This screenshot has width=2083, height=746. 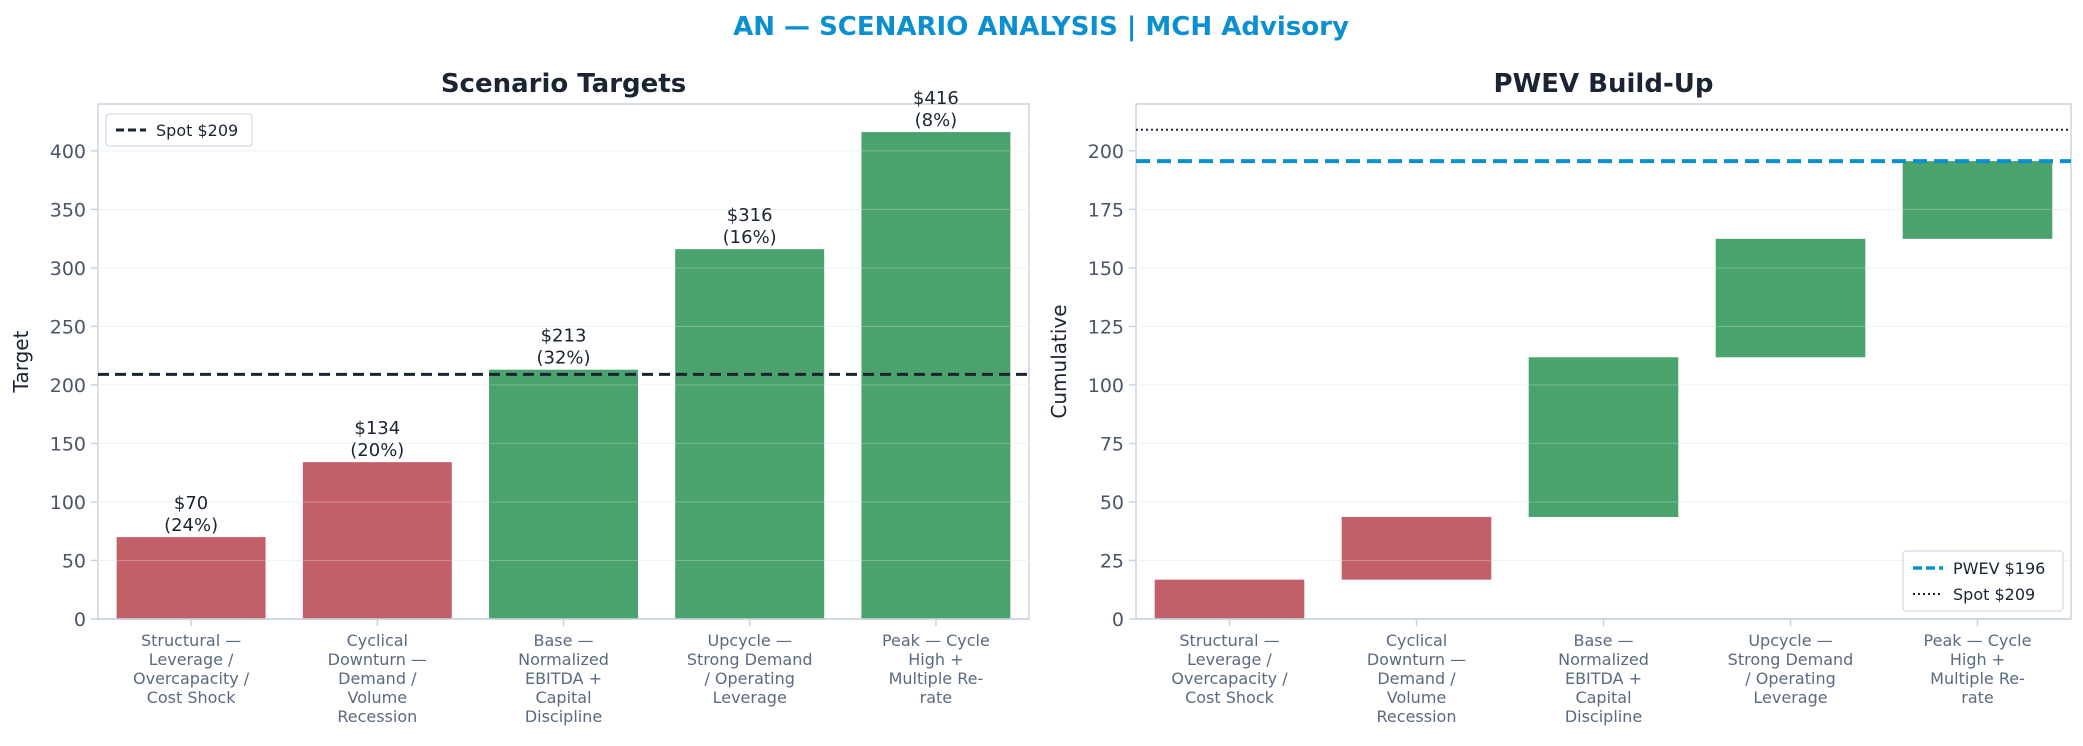 What do you see at coordinates (1106, 327) in the screenshot?
I see `y-tick-label: 125` at bounding box center [1106, 327].